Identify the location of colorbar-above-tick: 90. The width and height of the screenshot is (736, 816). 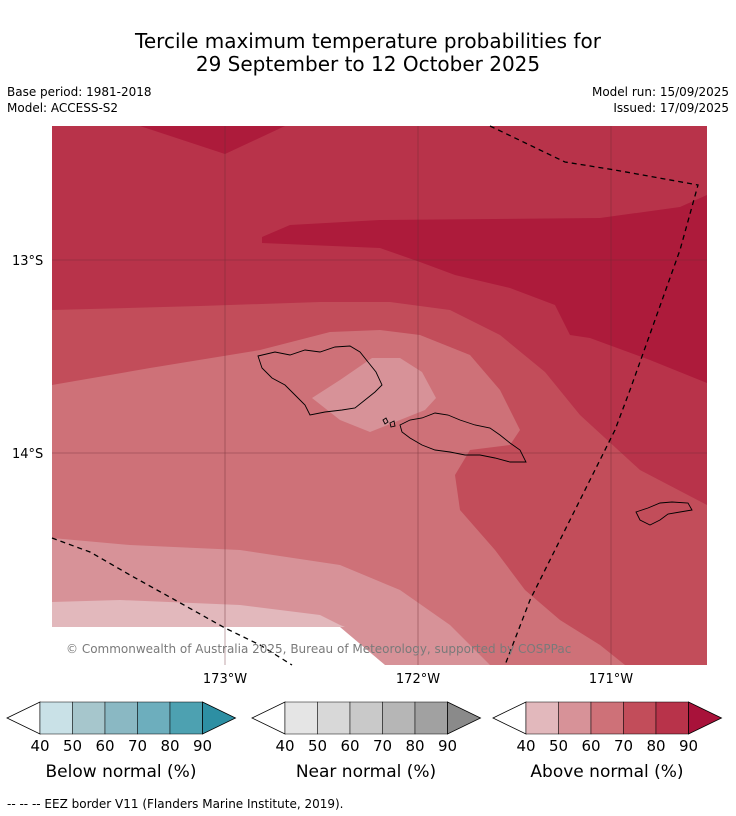
(688, 746).